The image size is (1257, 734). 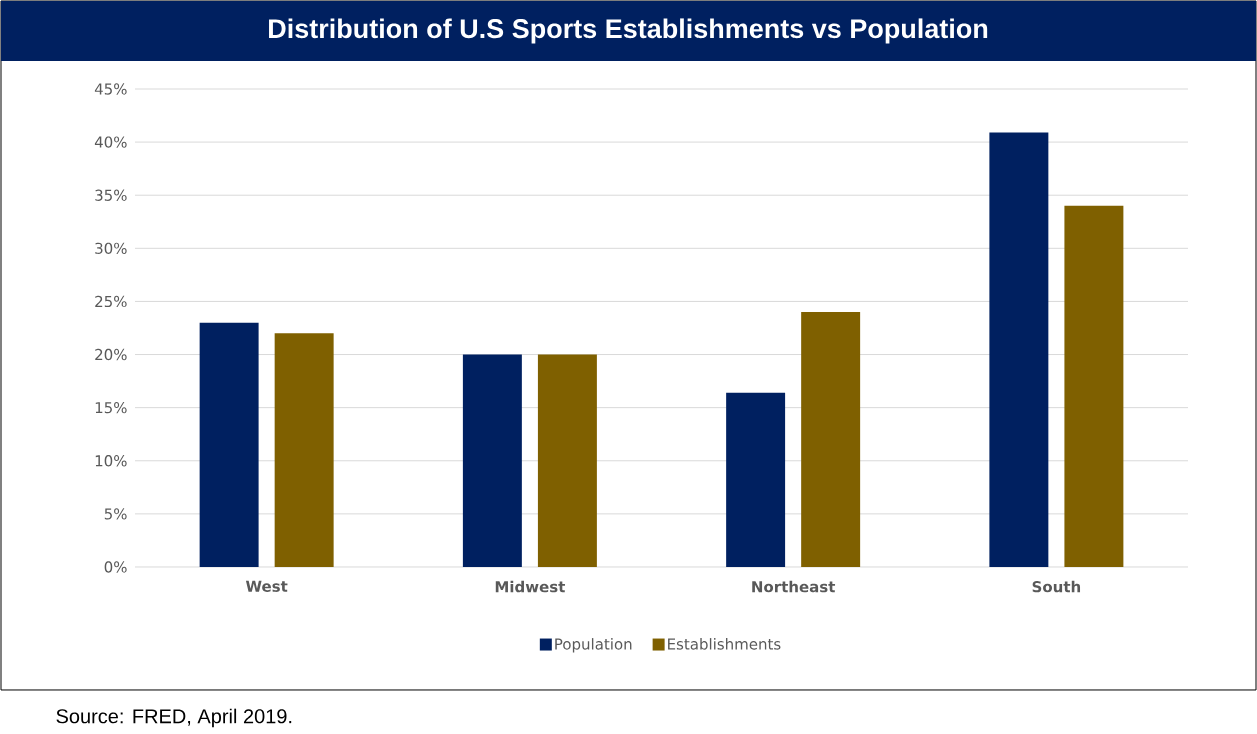 I want to click on legend-label: Population, so click(x=593, y=645).